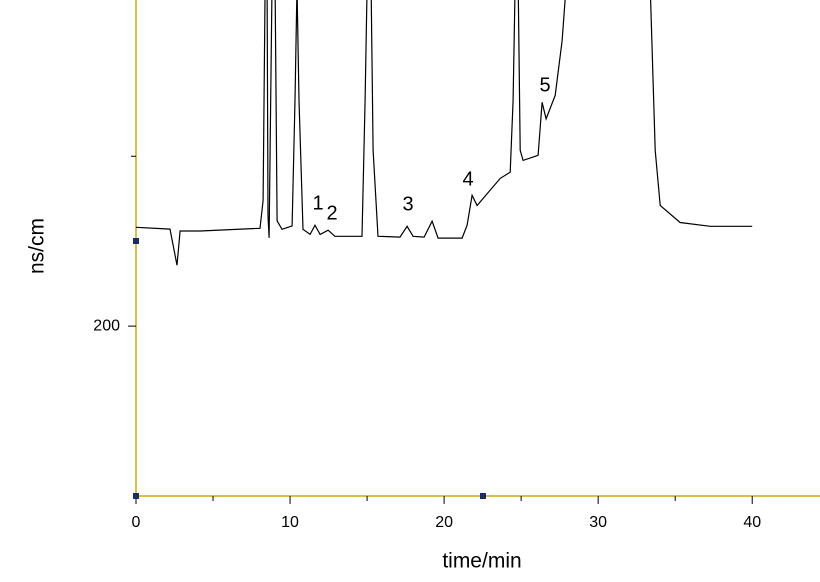 The width and height of the screenshot is (820, 582). Describe the element at coordinates (544, 85) in the screenshot. I see `peak-label: 5` at that location.